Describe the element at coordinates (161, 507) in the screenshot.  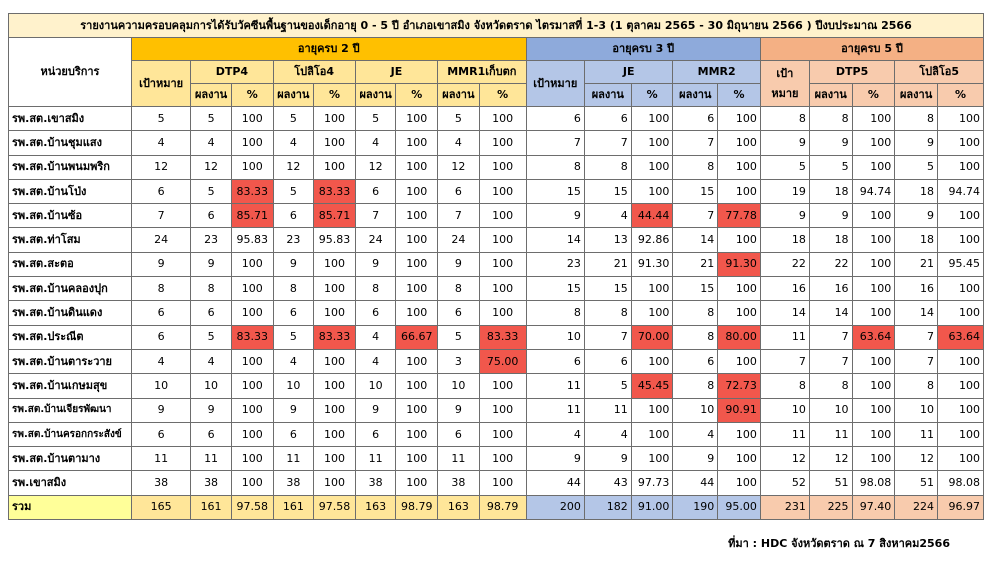
I see `value-cell: 165` at that location.